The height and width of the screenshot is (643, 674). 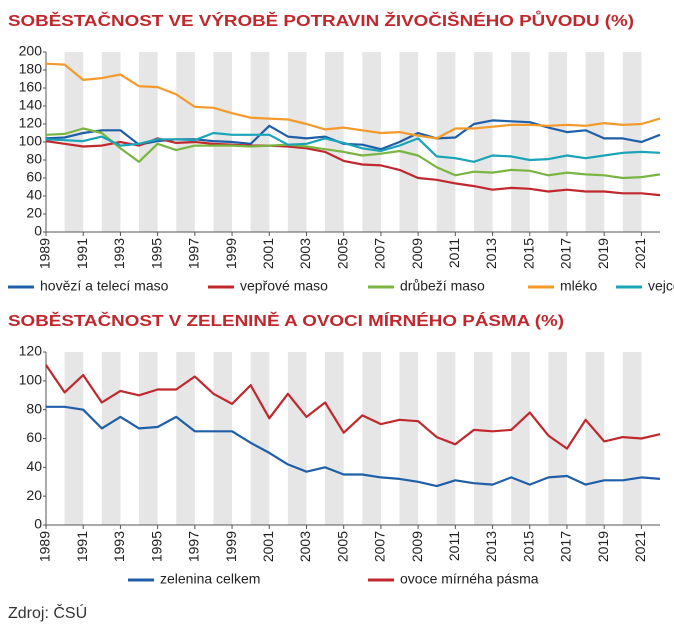 I want to click on source: Zdroj: ČSÚ, so click(x=47, y=612).